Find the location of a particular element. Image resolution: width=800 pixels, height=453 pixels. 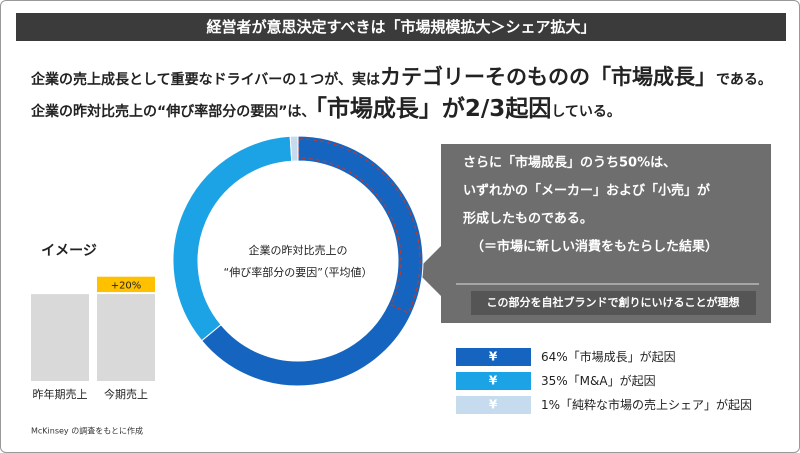

legend-value: 64% is located at coordinates (554, 357).